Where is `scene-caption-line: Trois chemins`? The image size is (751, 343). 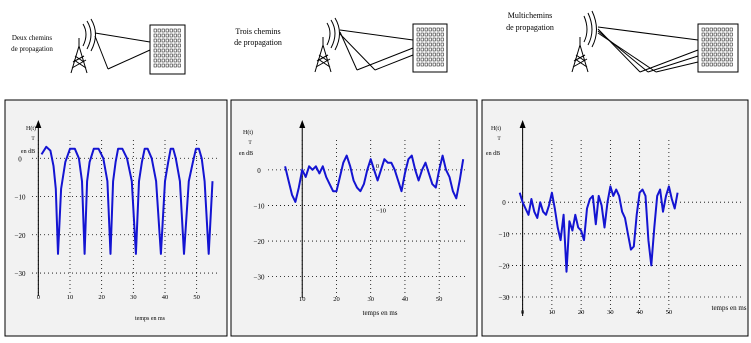
scene-caption-line: Trois chemins is located at coordinates (257, 31).